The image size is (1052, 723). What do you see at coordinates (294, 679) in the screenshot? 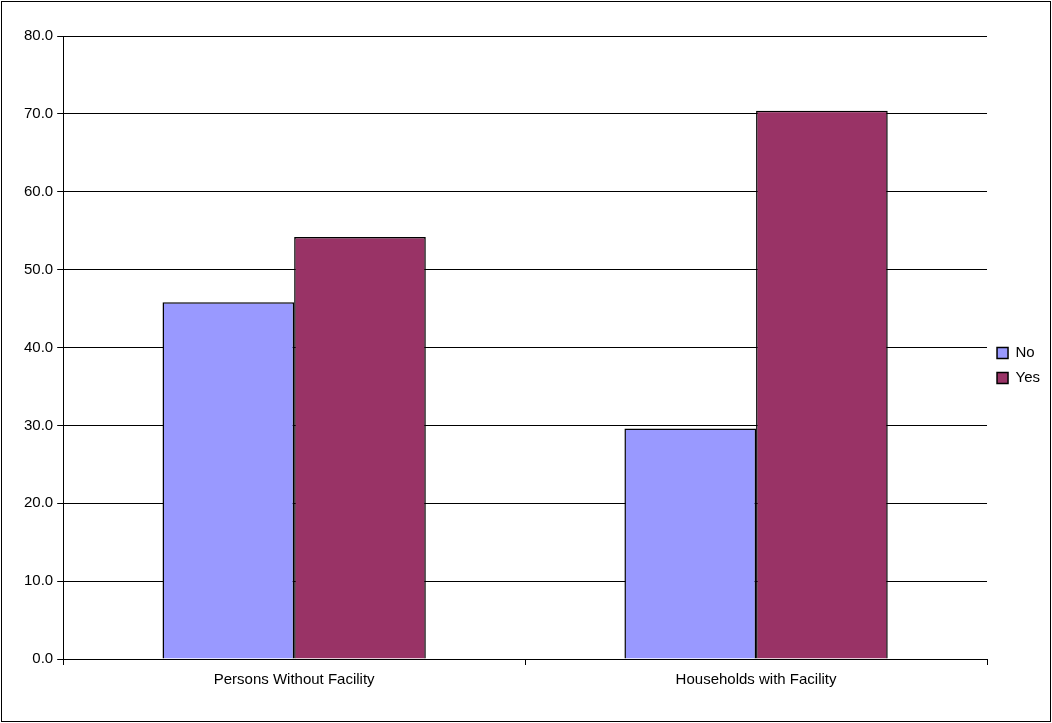
I see `x-tick-label: Persons Without Facility` at bounding box center [294, 679].